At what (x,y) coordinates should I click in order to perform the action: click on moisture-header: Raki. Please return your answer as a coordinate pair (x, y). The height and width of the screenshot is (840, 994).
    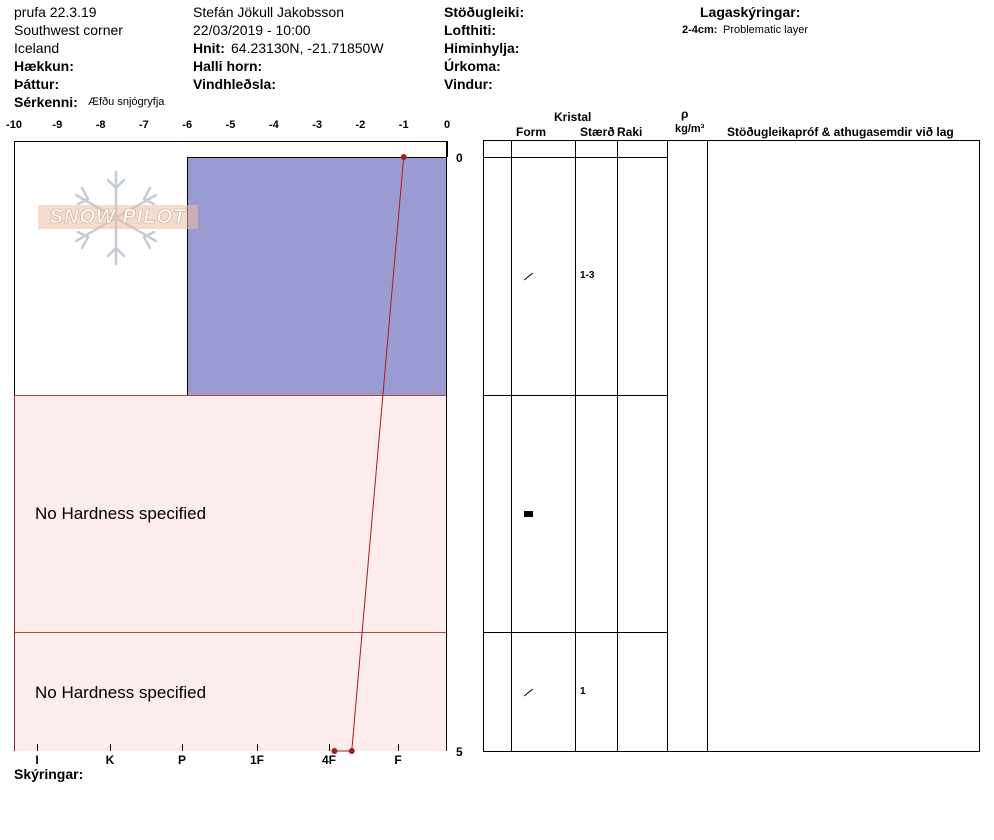
    Looking at the image, I should click on (630, 132).